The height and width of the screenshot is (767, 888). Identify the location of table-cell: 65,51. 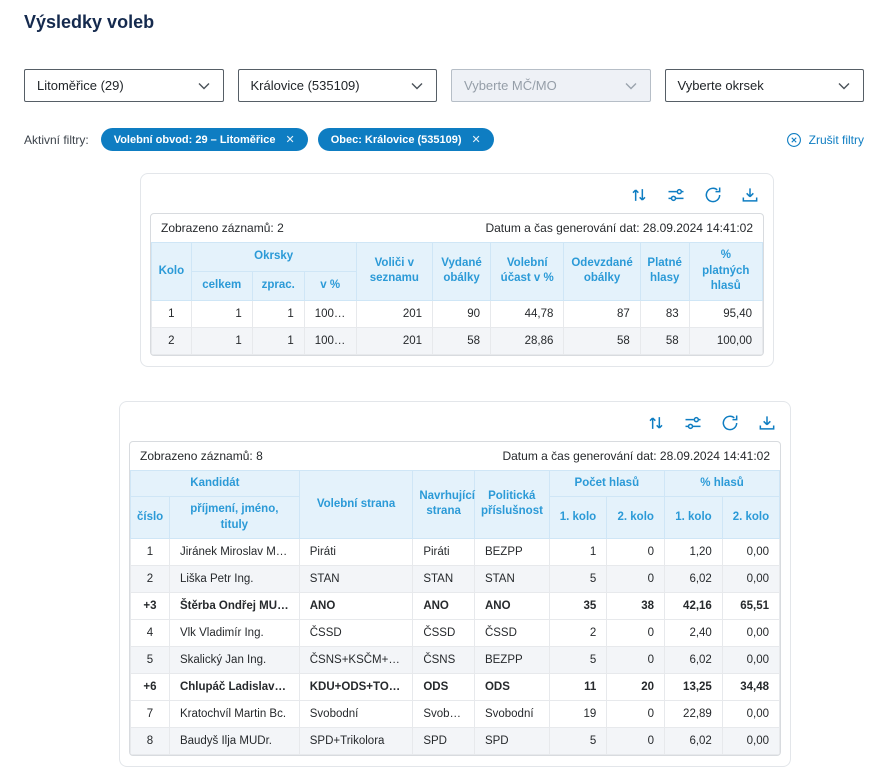
(750, 606).